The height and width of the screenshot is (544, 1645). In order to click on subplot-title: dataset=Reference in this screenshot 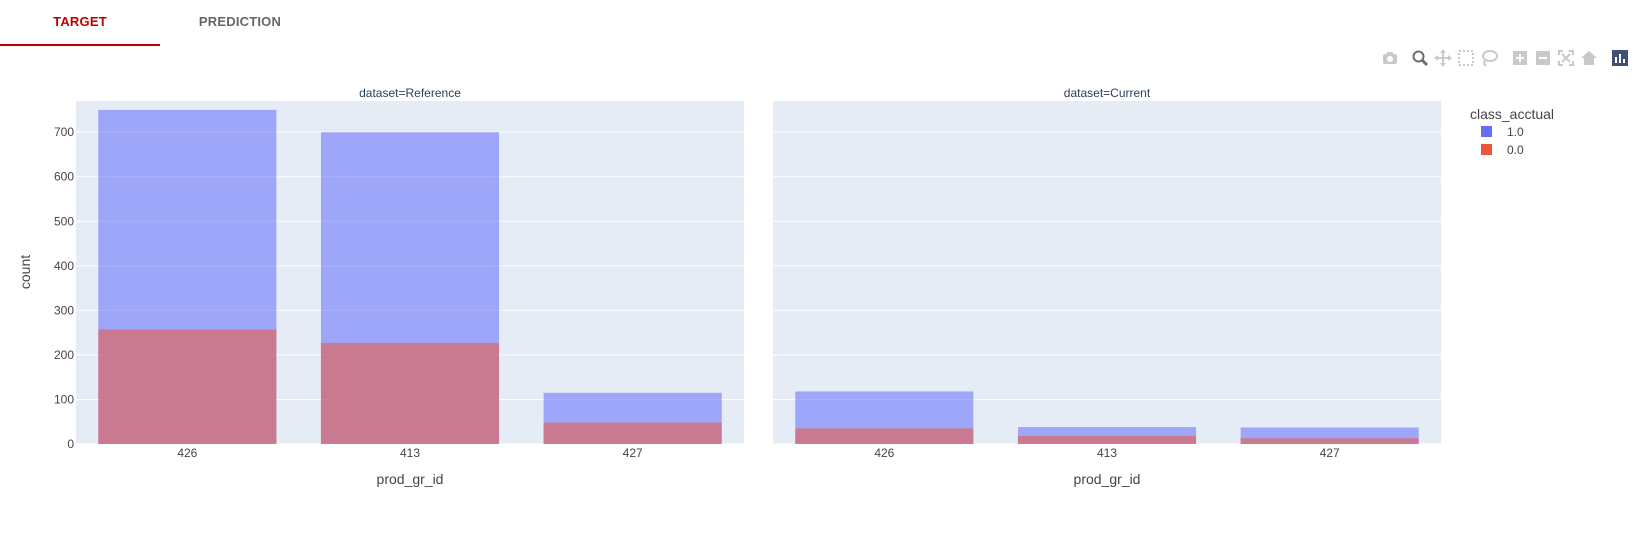, I will do `click(410, 93)`.